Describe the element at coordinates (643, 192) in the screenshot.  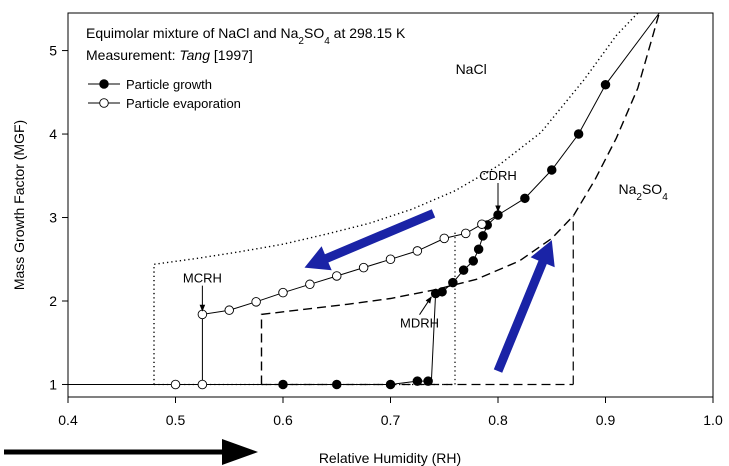
I see `label-na2so4: Na2SO4` at that location.